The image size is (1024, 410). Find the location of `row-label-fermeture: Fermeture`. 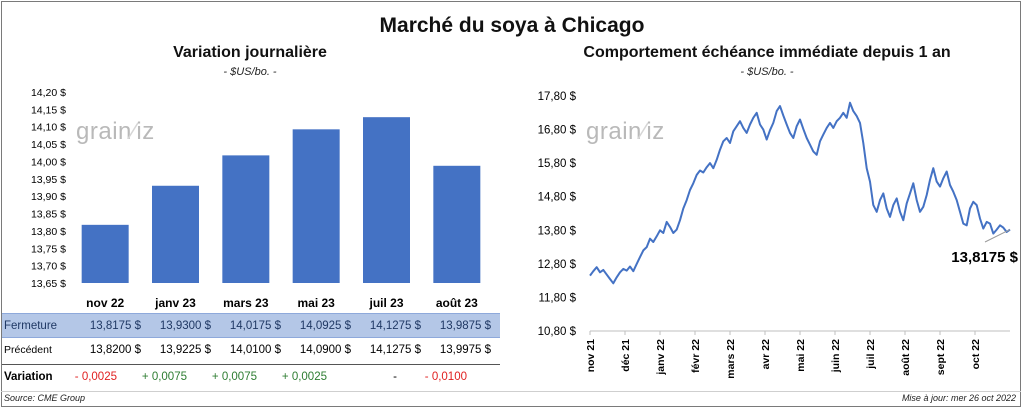

row-label-fermeture: Fermeture is located at coordinates (31, 326).